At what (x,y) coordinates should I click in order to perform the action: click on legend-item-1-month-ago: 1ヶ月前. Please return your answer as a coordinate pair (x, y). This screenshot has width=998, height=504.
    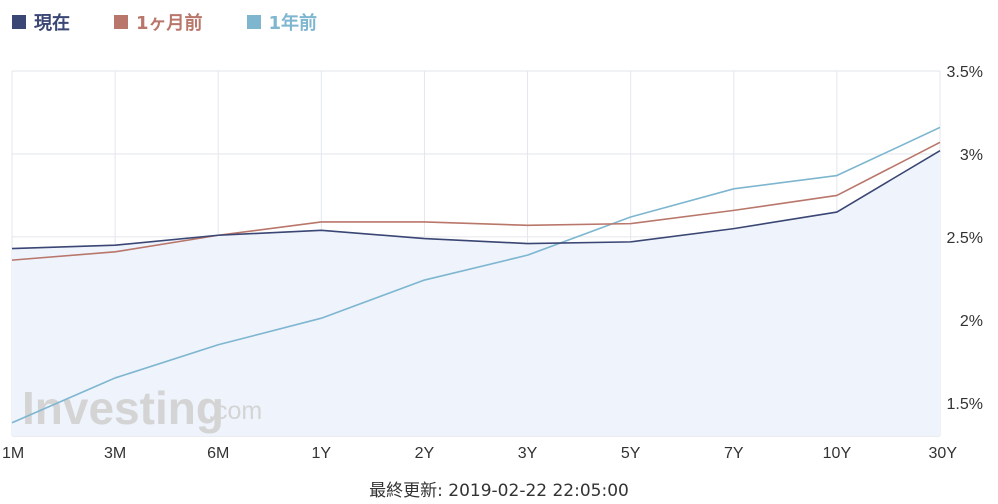
    Looking at the image, I should click on (158, 22).